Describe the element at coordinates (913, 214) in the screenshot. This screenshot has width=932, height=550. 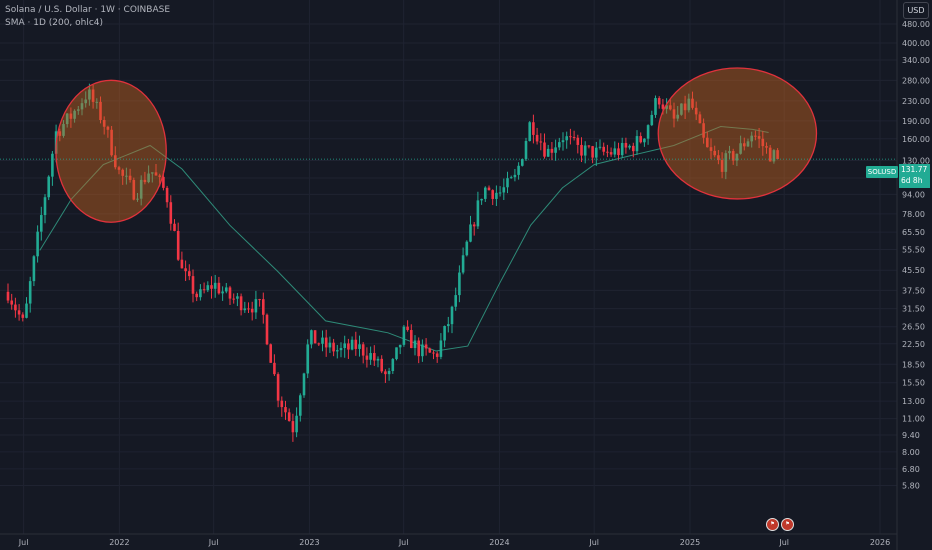
I see `y-tick-label: 78.00` at that location.